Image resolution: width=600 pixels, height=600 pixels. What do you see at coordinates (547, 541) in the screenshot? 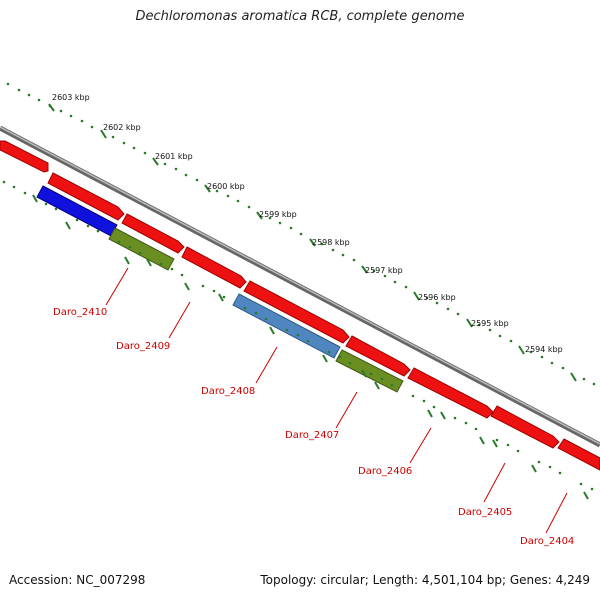
I see `gene-label-daro-2404: Daro_2404` at bounding box center [547, 541].